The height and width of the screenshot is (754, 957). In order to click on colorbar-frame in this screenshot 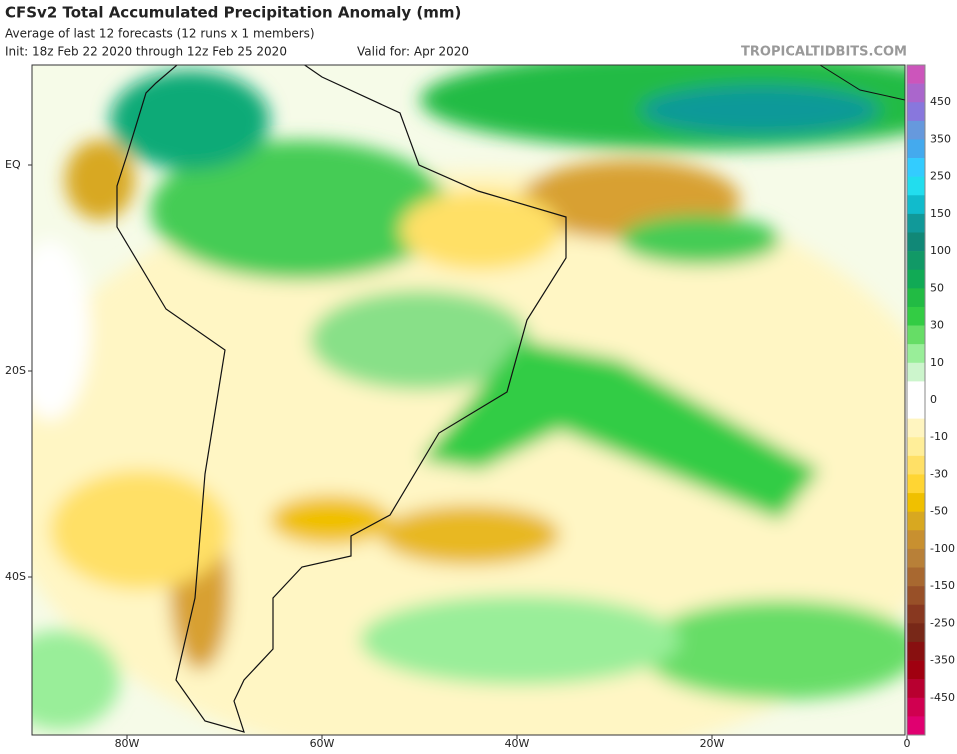, I will do `click(916, 400)`.